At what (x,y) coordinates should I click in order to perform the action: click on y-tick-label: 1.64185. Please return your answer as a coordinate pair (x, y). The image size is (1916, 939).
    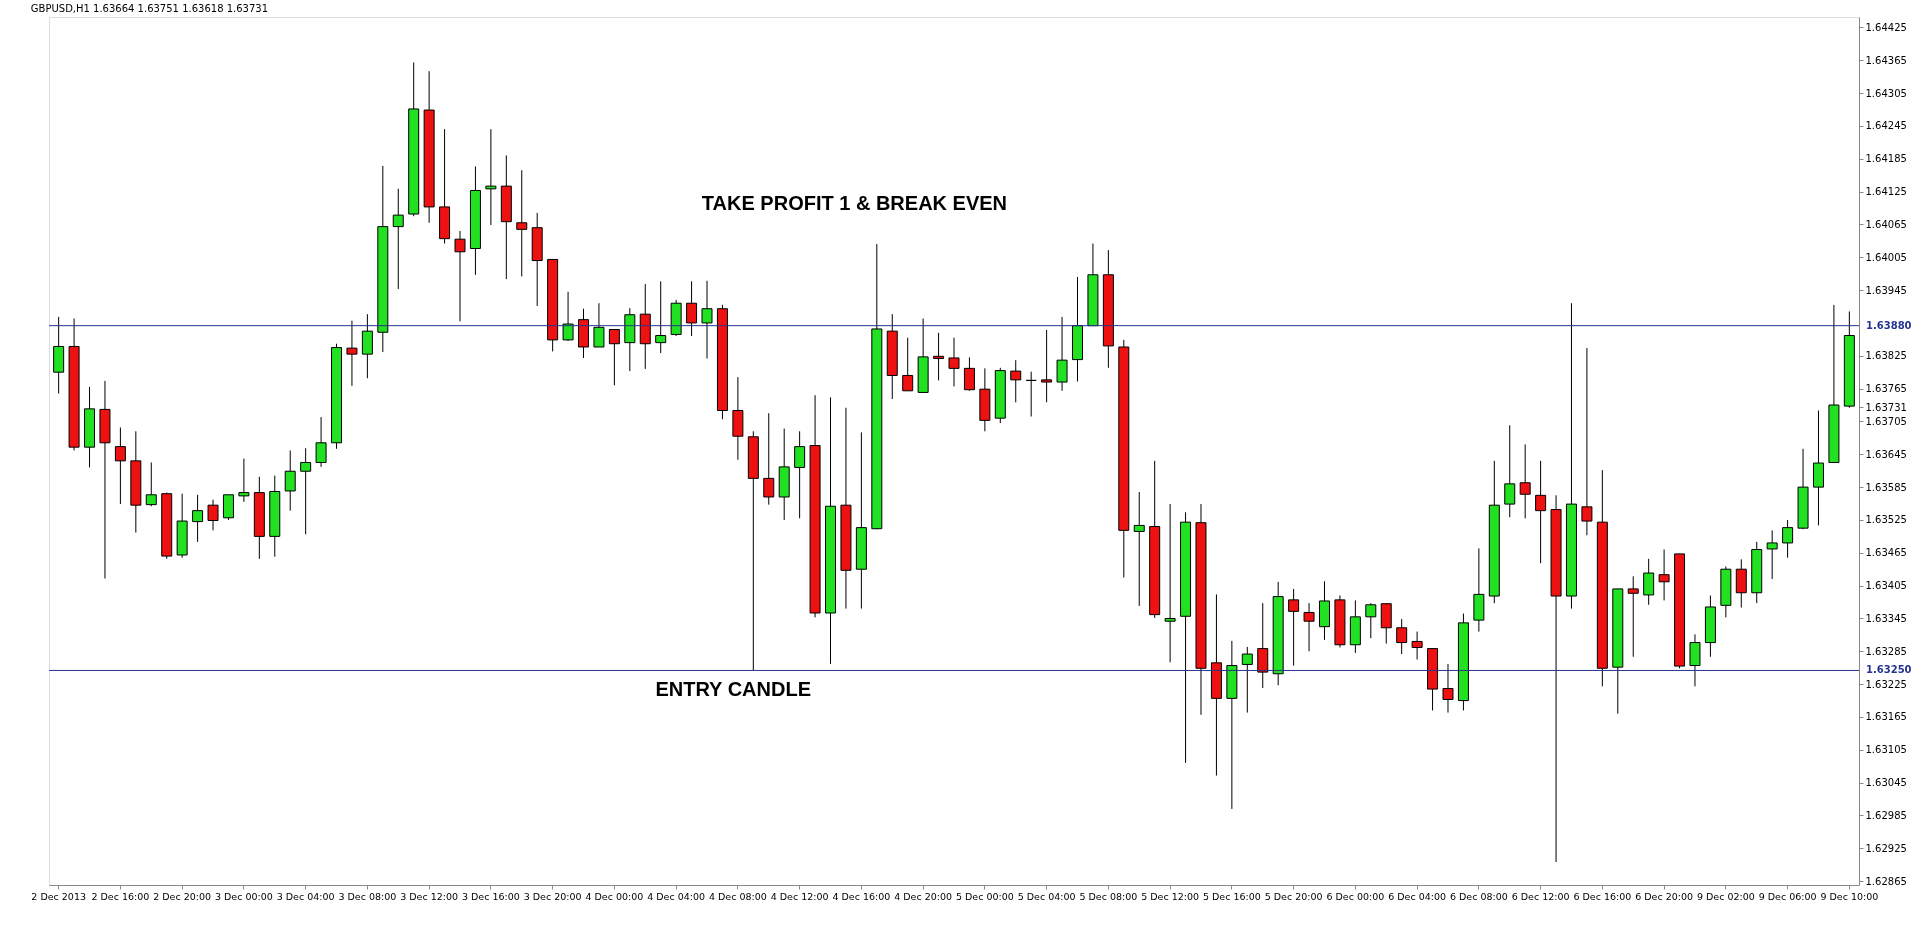
    Looking at the image, I should click on (1886, 159).